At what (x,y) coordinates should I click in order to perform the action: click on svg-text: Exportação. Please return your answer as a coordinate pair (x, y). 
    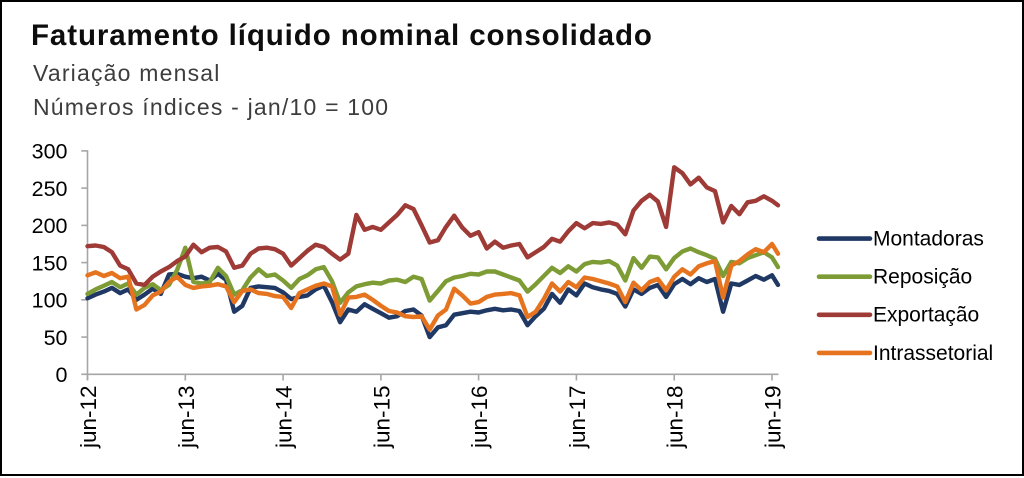
    Looking at the image, I should click on (926, 315).